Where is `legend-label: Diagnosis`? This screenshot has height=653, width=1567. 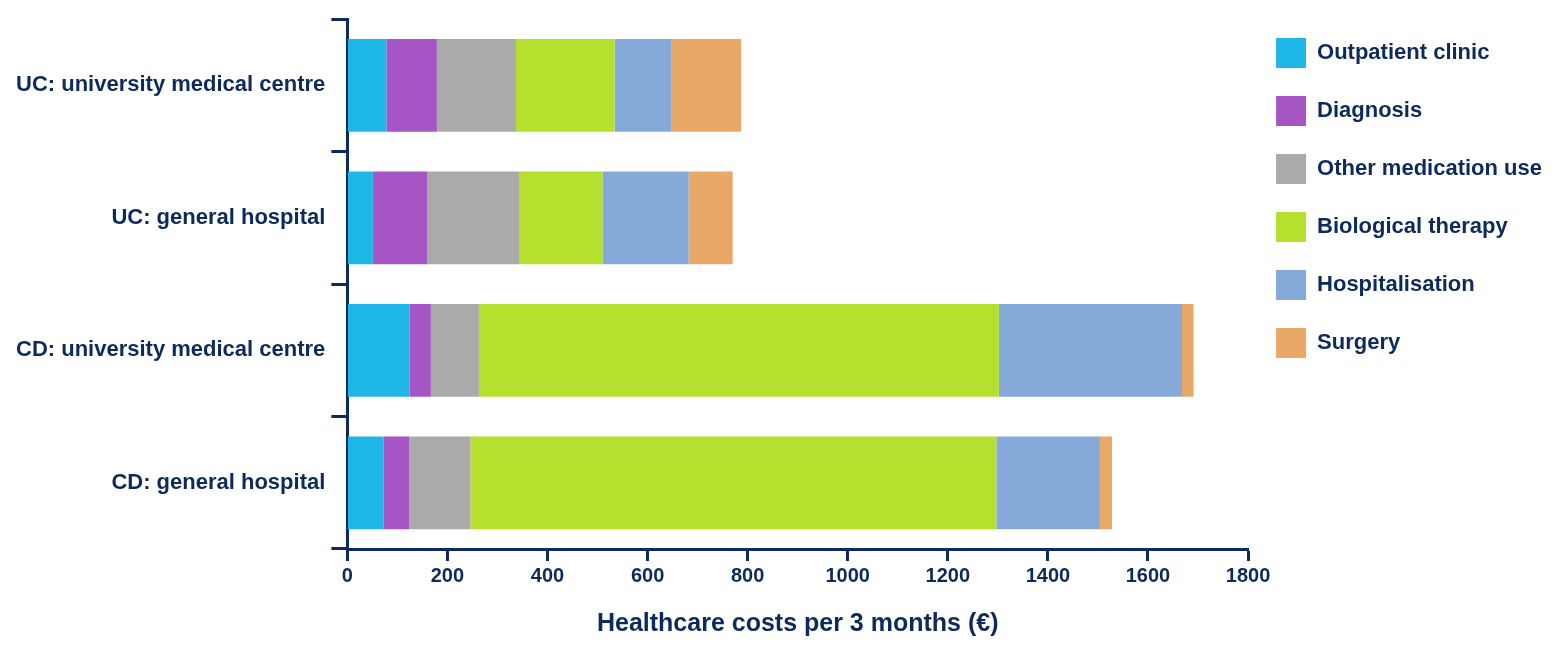 legend-label: Diagnosis is located at coordinates (1370, 110).